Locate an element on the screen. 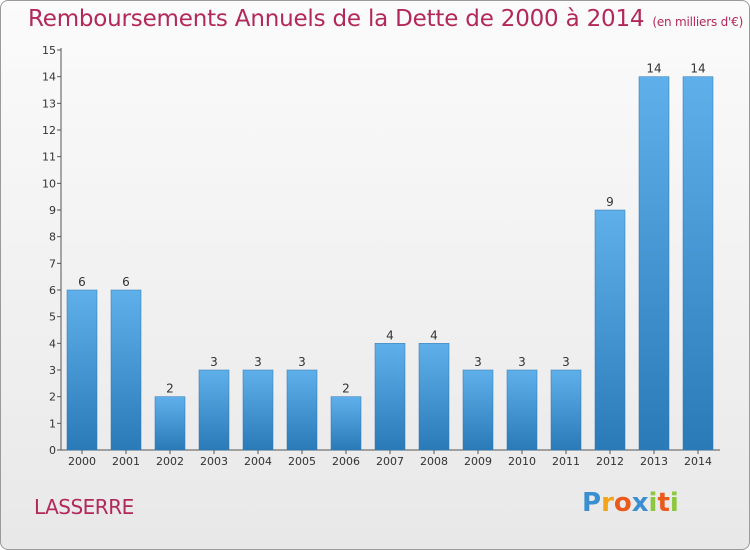 The height and width of the screenshot is (550, 750). data-label-2005: 3 is located at coordinates (302, 362).